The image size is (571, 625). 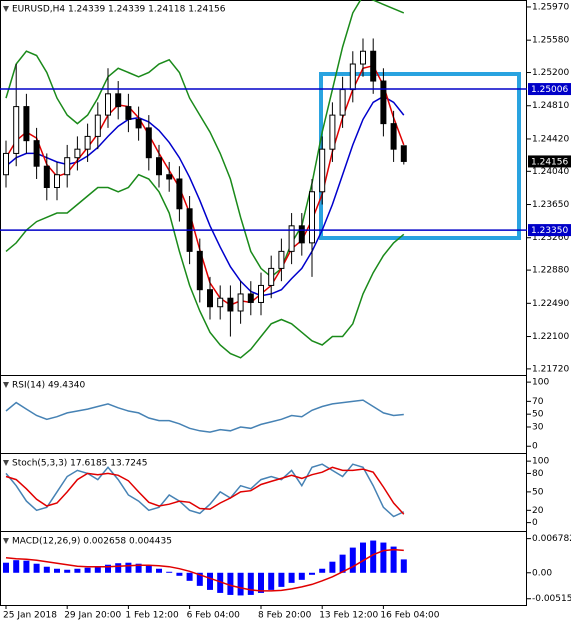 I want to click on panel-title: MACD(12,26,9) 0.002658 0.004435, so click(x=92, y=542).